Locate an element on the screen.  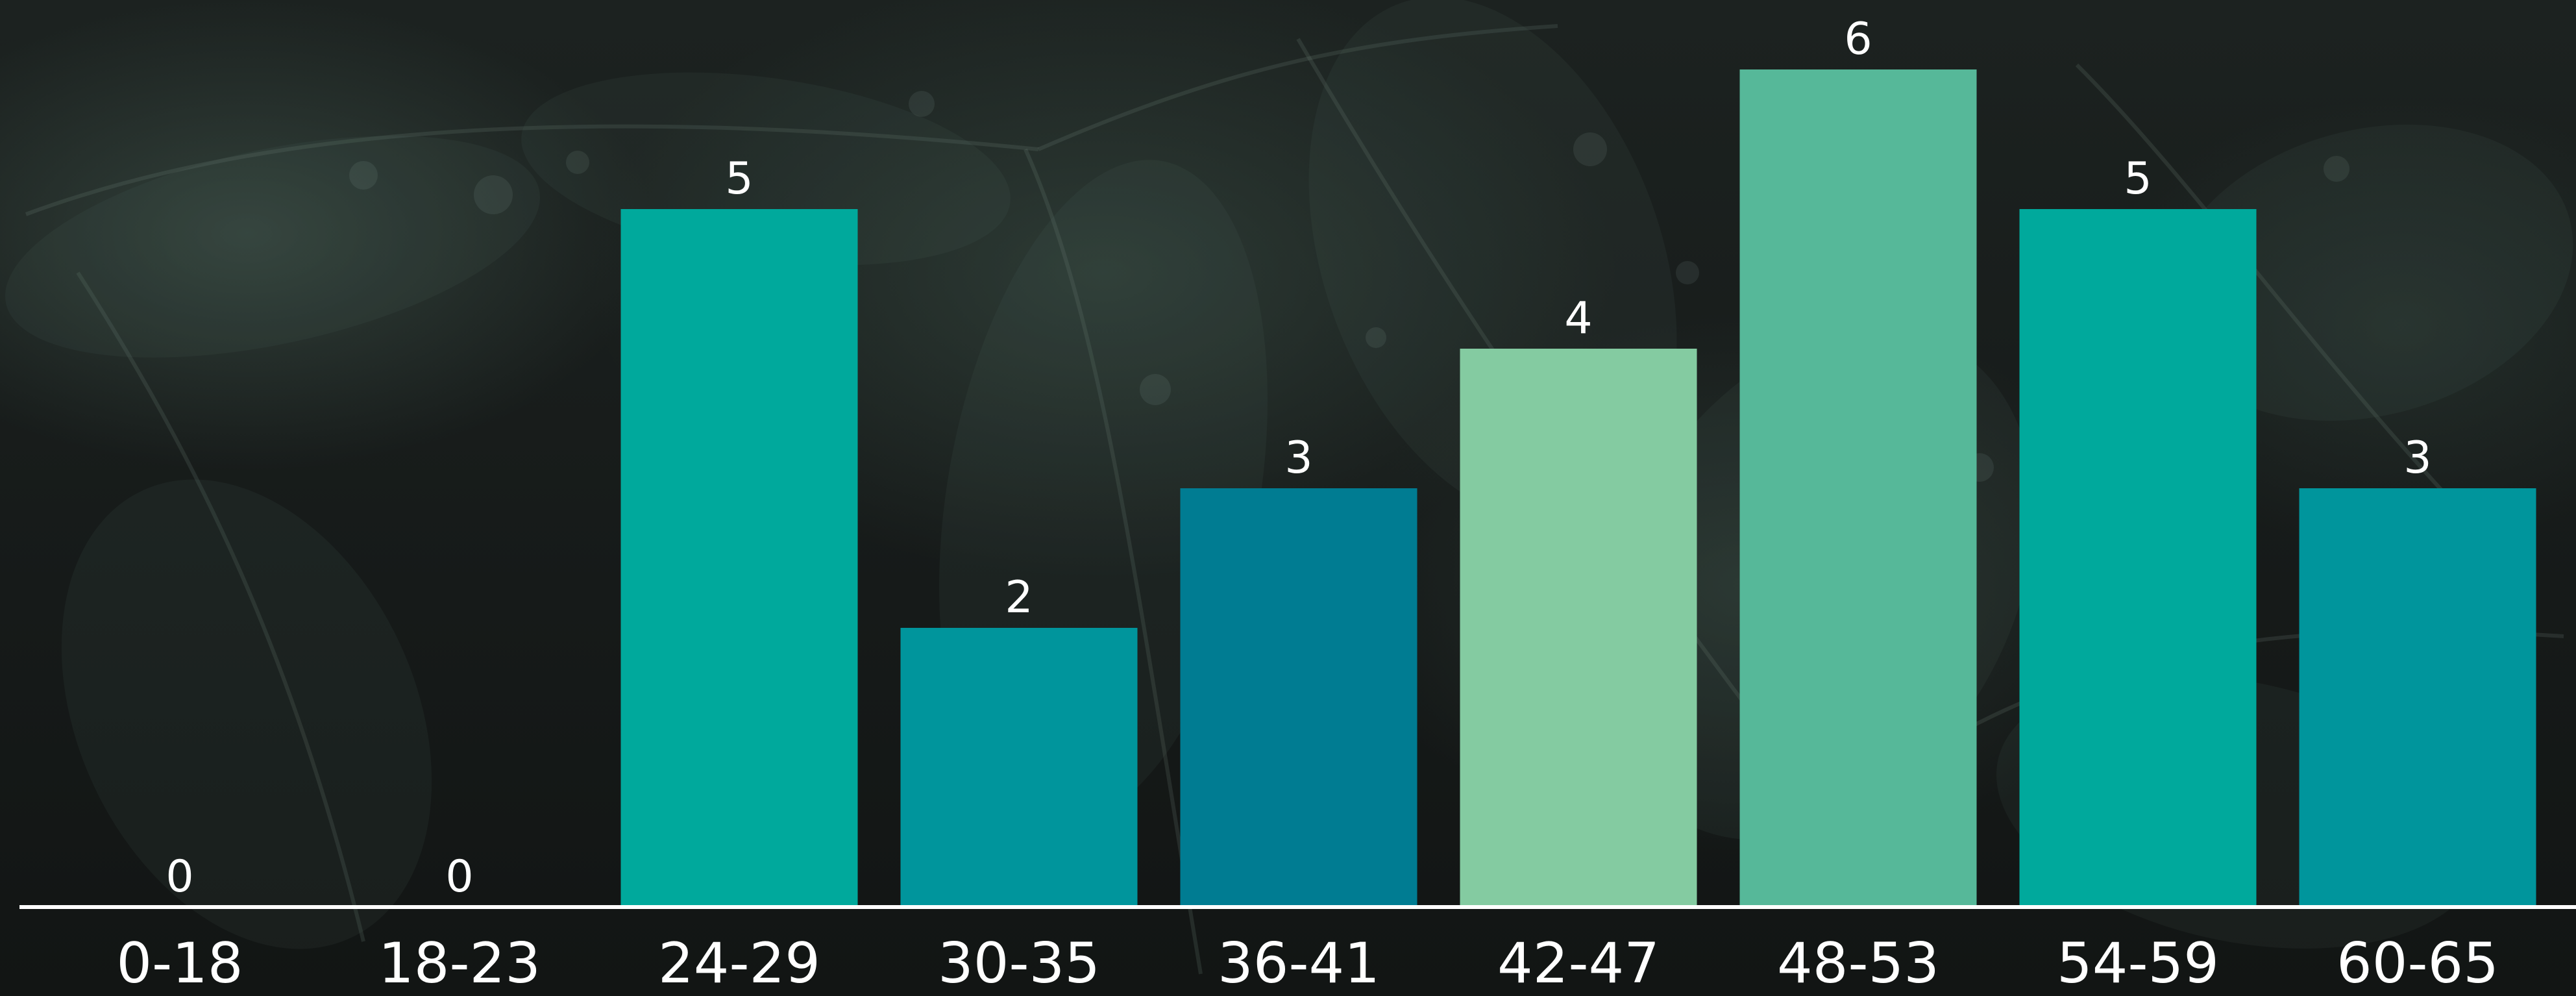
data-label-60-65: 3 is located at coordinates (2417, 458).